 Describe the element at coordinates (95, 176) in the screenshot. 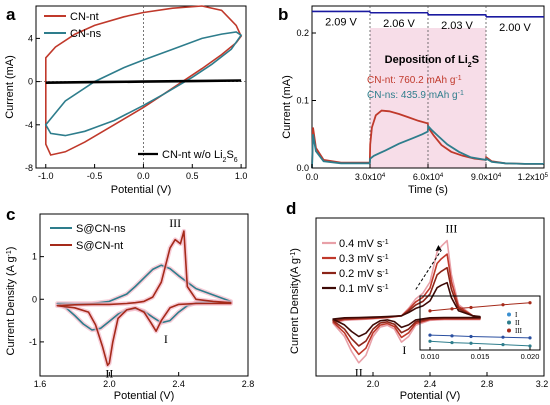

I see `a-xtick-label: -0.5` at that location.